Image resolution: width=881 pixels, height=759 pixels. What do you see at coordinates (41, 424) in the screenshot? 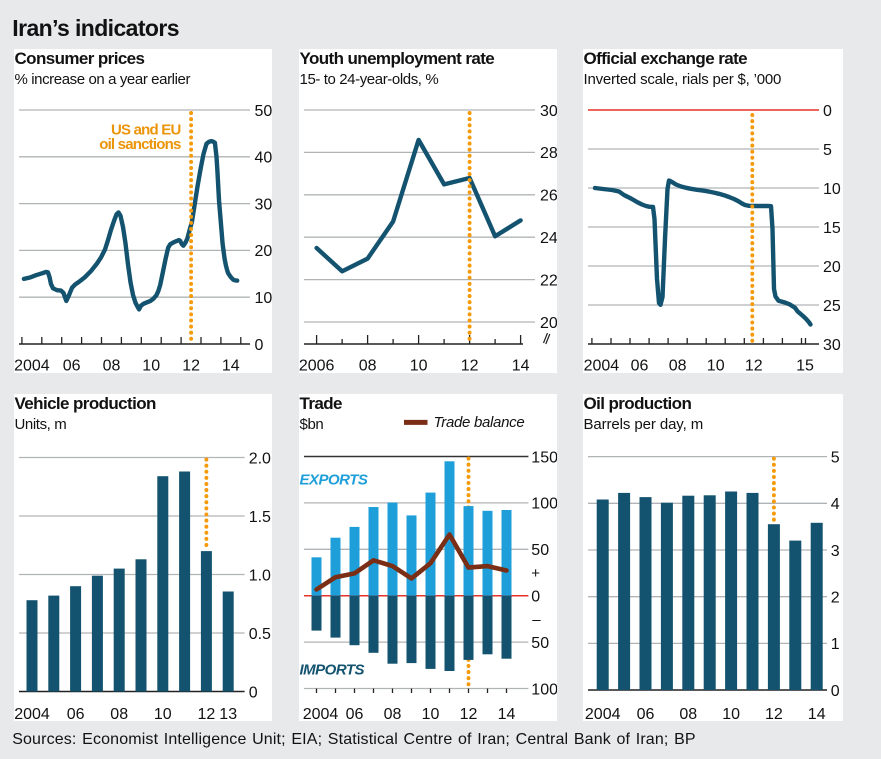
I see `svg-text: Units, m` at bounding box center [41, 424].